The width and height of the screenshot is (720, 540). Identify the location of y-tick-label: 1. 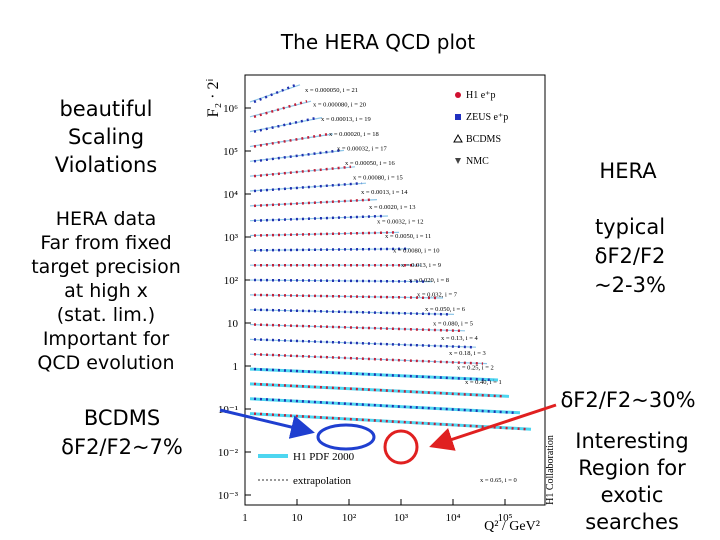
(236, 367).